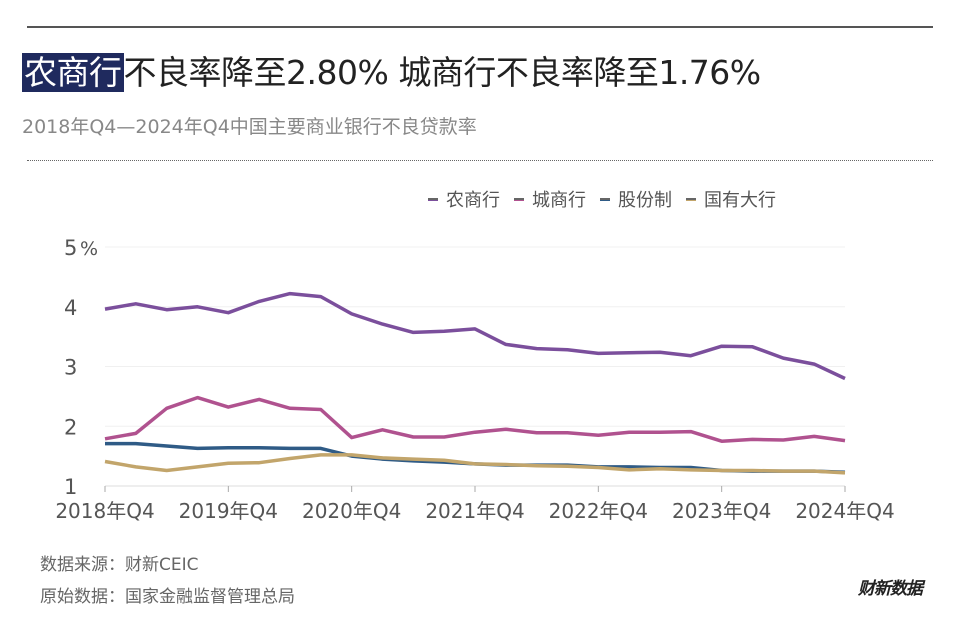 Image resolution: width=960 pixels, height=640 pixels. I want to click on chart-subtitle: 2018年Q4—2024年Q4中国主要商业银行不良贷款率, so click(249, 127).